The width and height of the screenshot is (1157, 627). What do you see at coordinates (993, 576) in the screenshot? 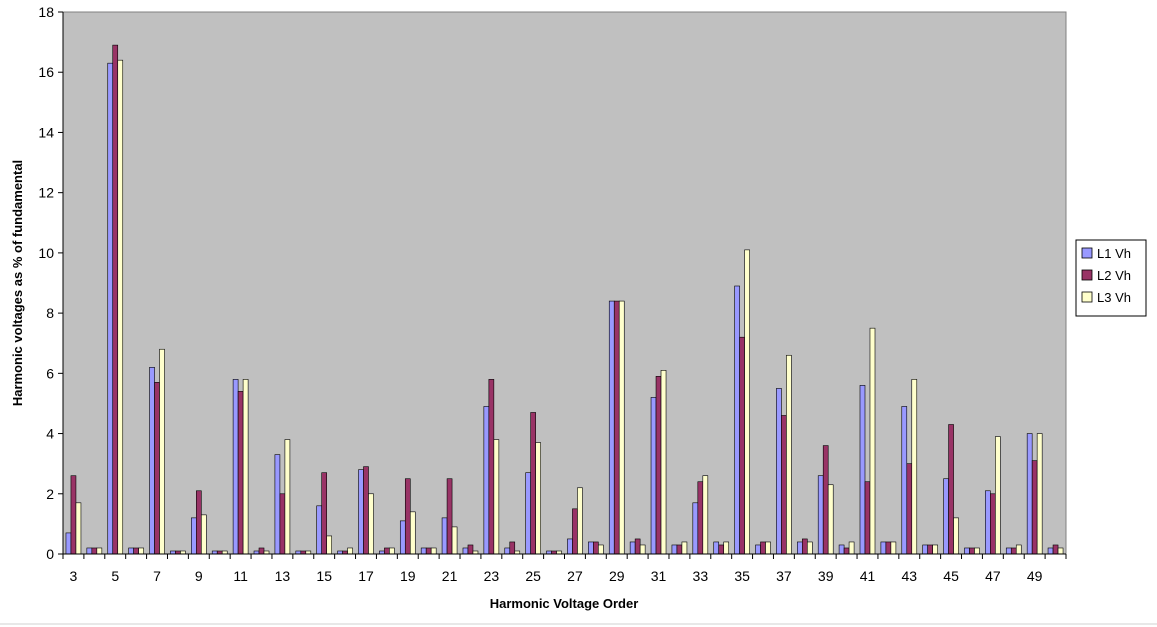
I see `x-tick-label: 47` at bounding box center [993, 576].